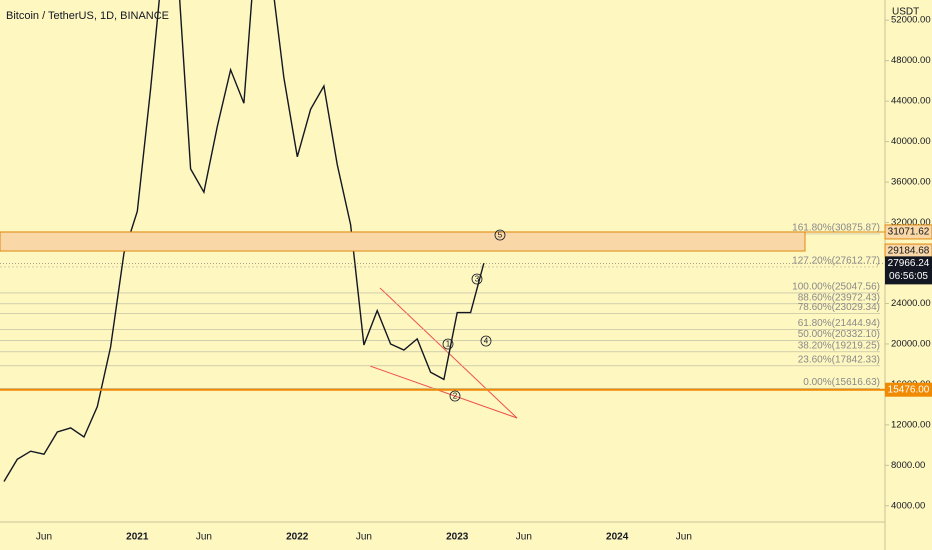  I want to click on y-tick-label: 8000.00, so click(908, 465).